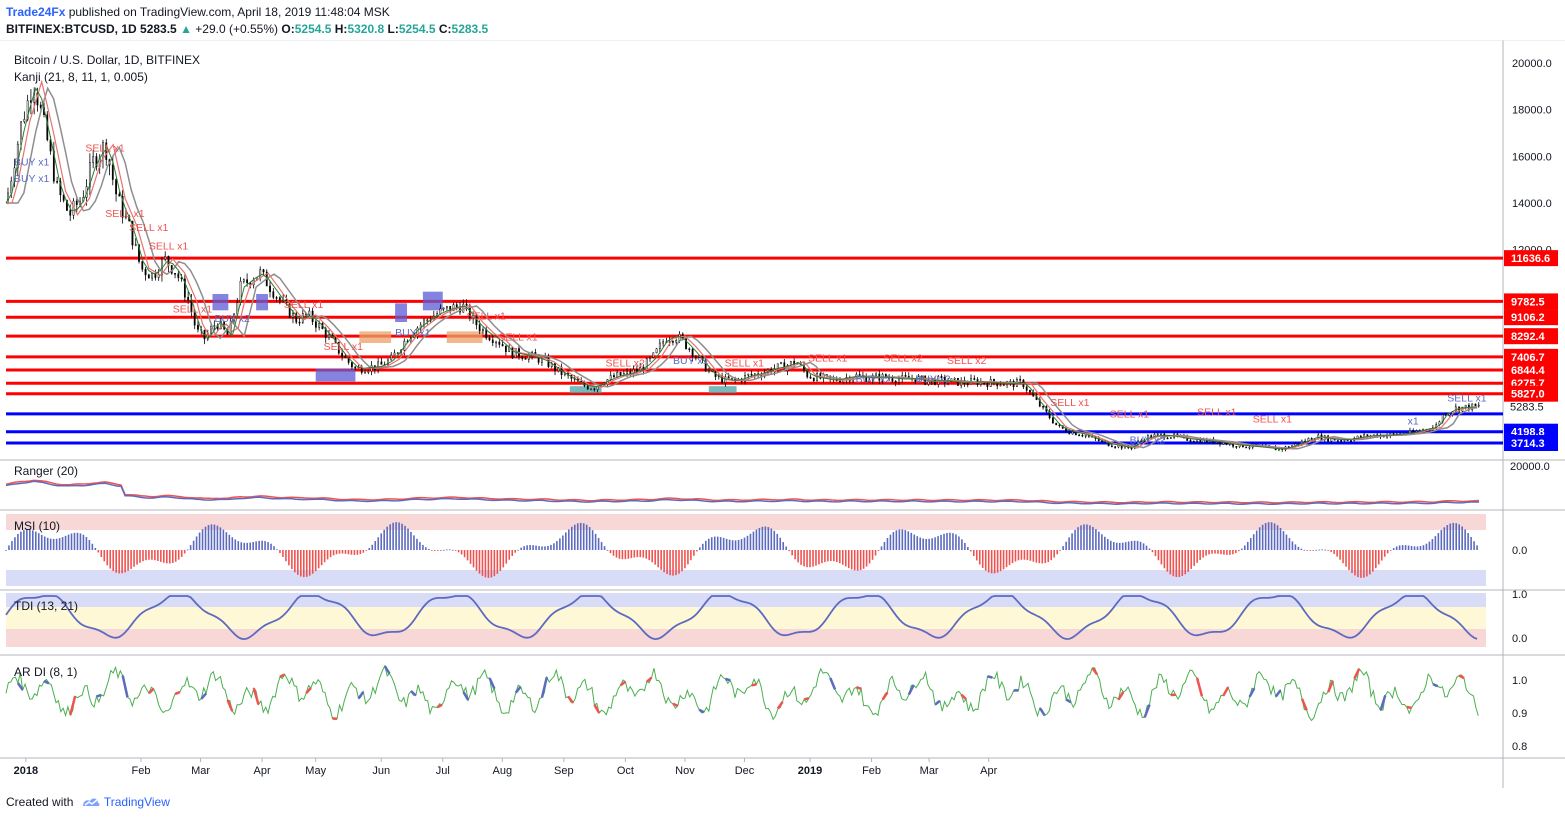 The image size is (1565, 819). I want to click on ranger-title: Ranger (20), so click(46, 471).